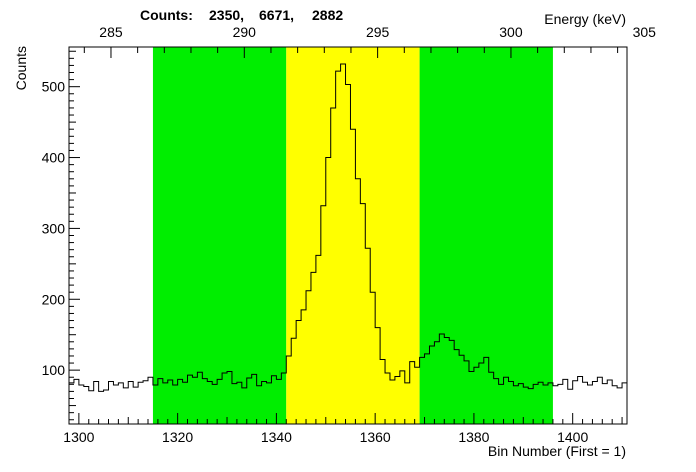 Image resolution: width=696 pixels, height=472 pixels. I want to click on x-tick-label: 1380, so click(473, 437).